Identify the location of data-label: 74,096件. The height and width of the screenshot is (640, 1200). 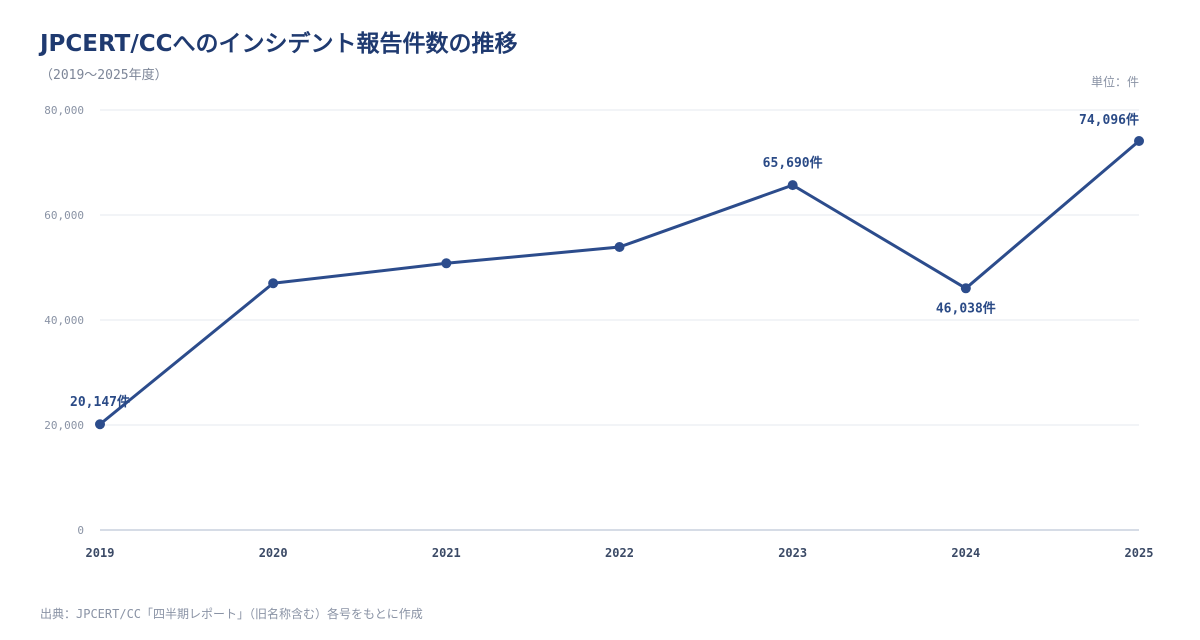
(1109, 120).